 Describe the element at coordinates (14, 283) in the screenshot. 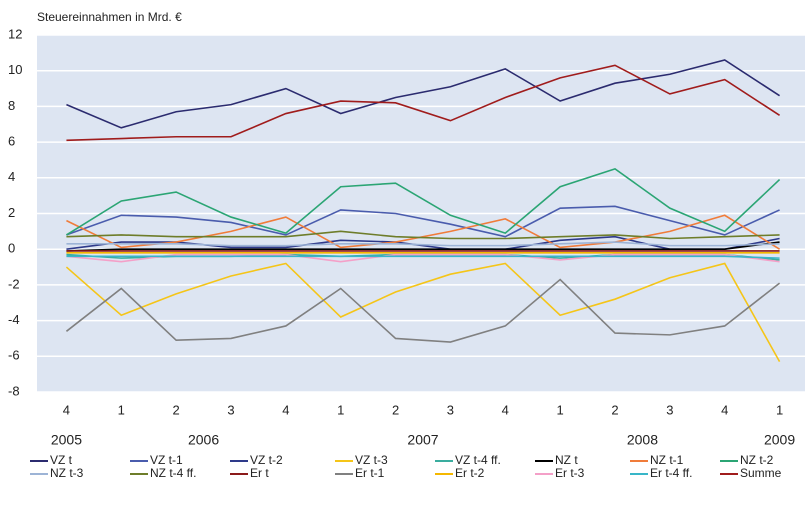

I see `y-tick-label: -2` at that location.